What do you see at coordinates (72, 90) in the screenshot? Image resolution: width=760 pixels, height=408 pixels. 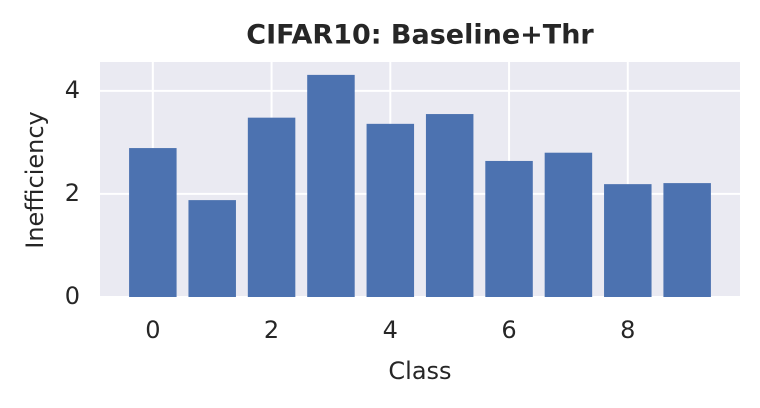 I see `y-tick-label: 4` at bounding box center [72, 90].